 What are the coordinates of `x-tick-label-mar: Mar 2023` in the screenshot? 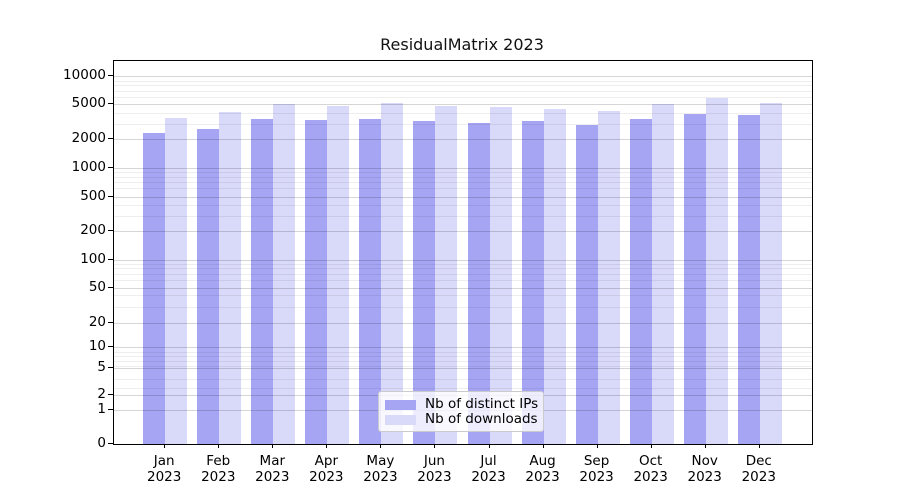 It's located at (272, 469).